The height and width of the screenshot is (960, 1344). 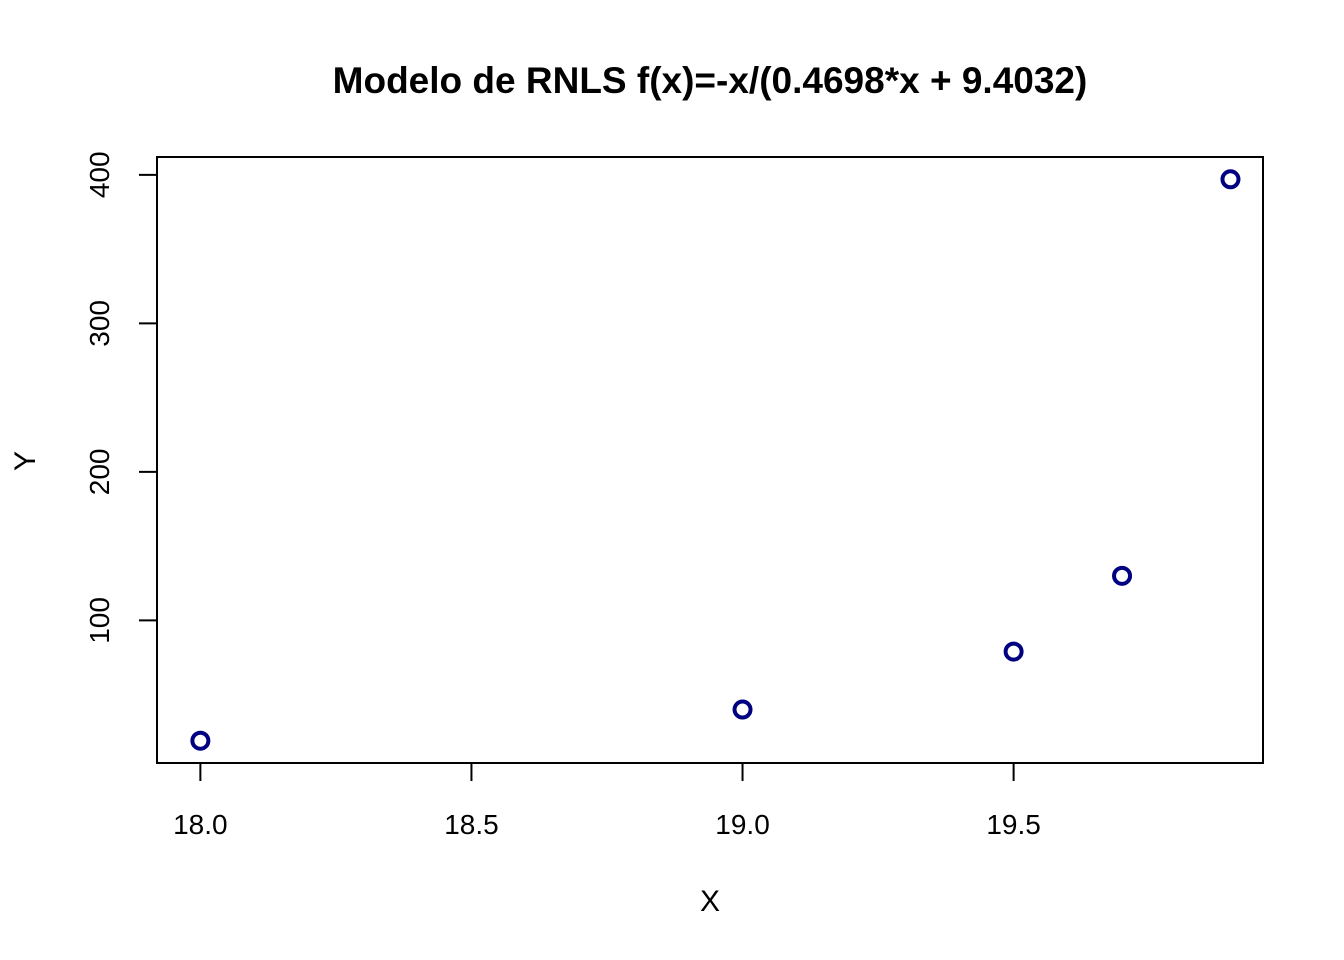 I want to click on x-tick-label: 19.5, so click(x=1013, y=824).